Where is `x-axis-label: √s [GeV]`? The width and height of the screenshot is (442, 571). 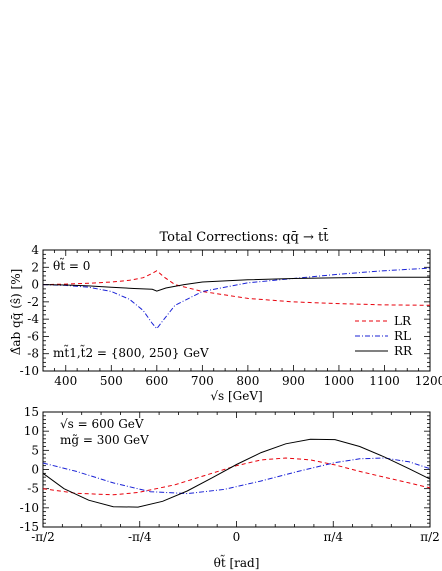
x-axis-label: √s [GeV] is located at coordinates (236, 396).